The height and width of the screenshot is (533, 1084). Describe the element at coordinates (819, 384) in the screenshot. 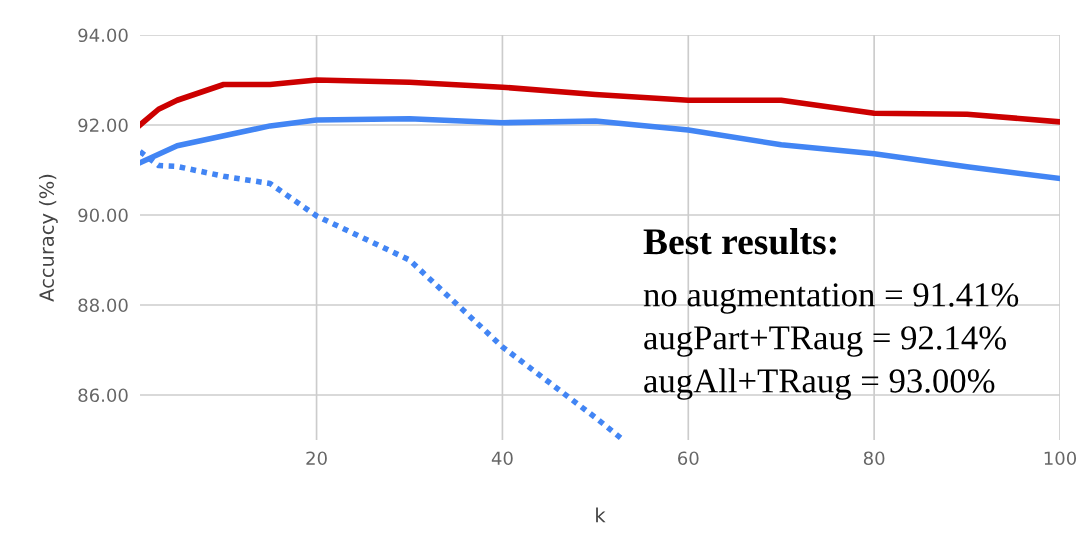

I see `annotation: augAll+TRaug = 93.00%` at that location.